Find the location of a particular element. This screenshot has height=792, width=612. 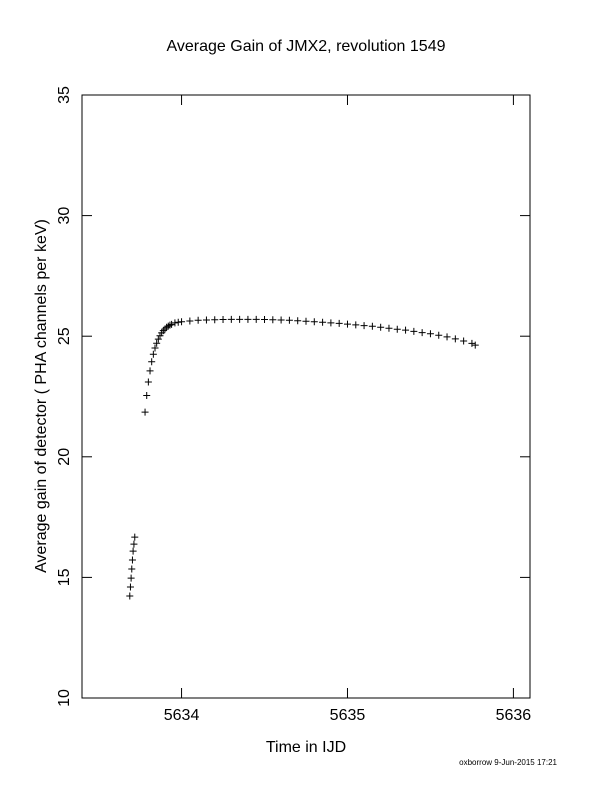

x-tick-label: 5636 is located at coordinates (514, 715).